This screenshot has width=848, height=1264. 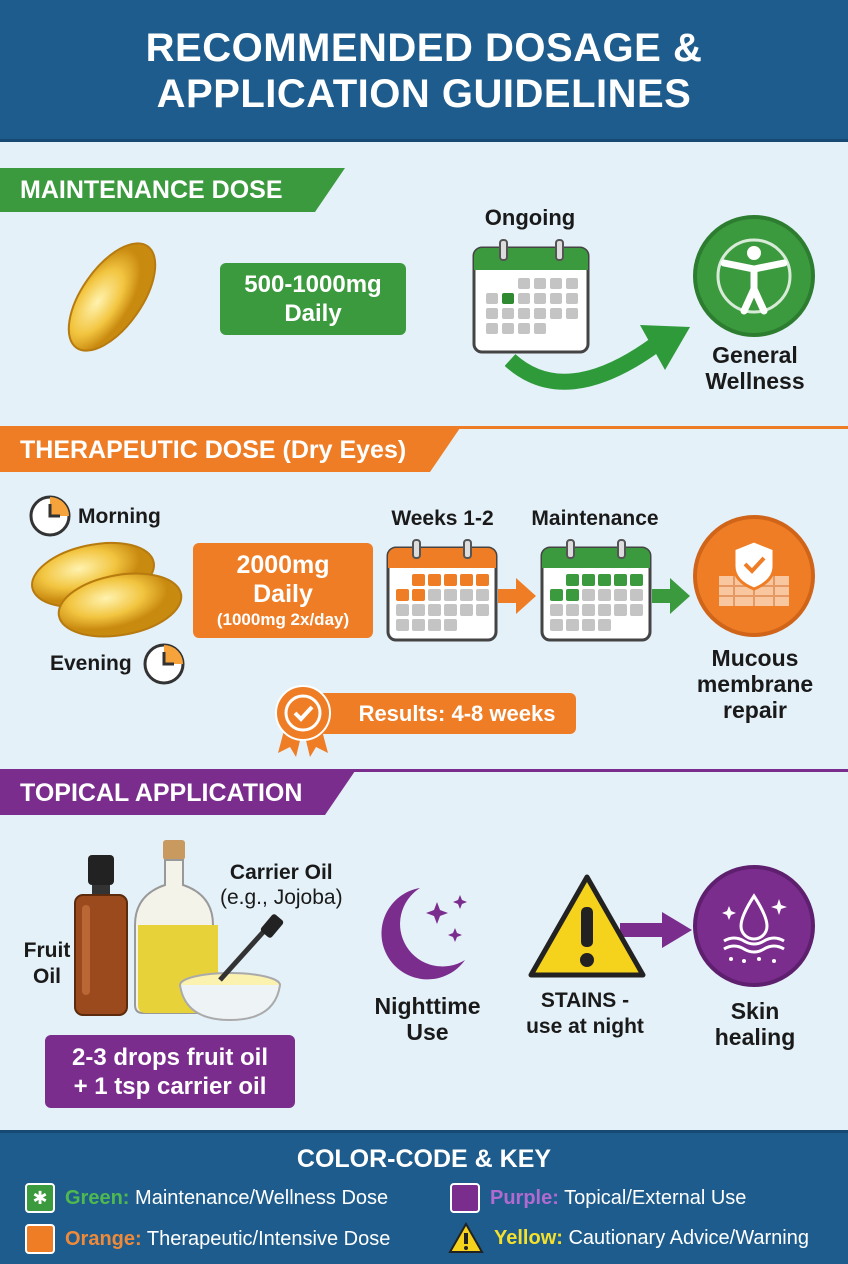 I want to click on key-item-purple: Purple: Topical/External Use, so click(x=598, y=1198).